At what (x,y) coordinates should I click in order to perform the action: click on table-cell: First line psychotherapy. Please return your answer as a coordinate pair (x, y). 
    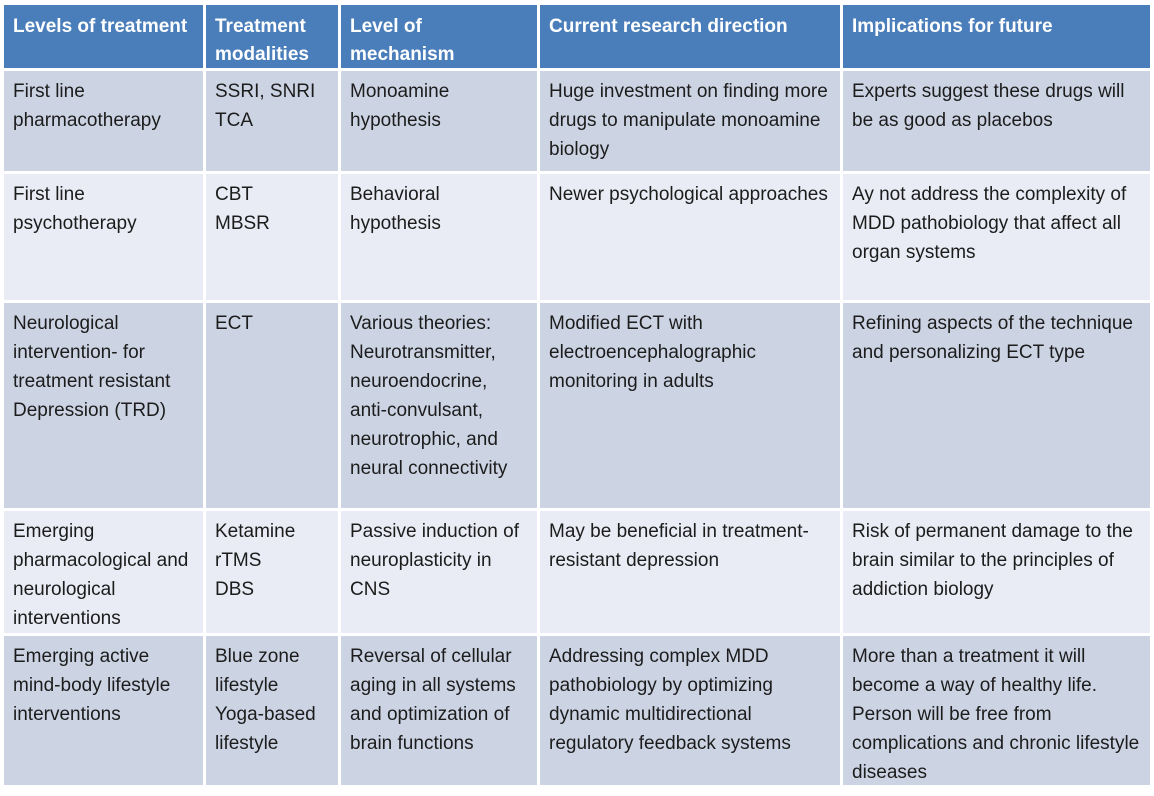
    Looking at the image, I should click on (103, 237).